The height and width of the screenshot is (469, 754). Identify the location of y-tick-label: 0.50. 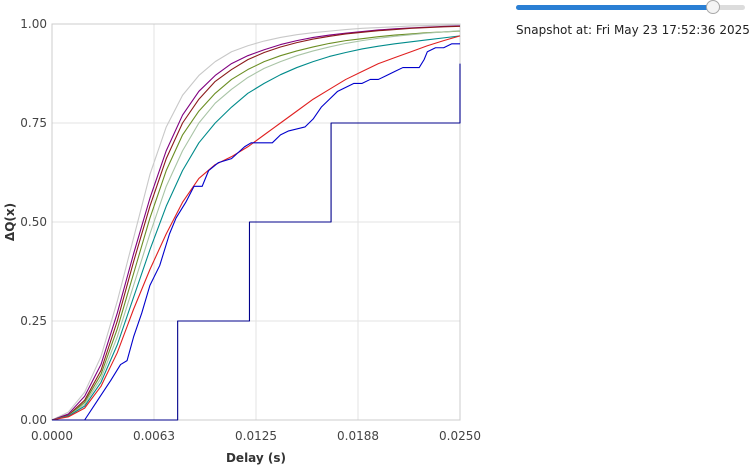
(33, 222).